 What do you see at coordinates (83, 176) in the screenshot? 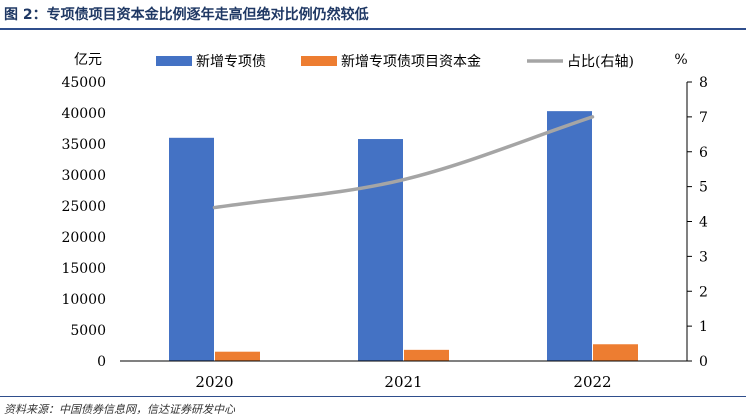
I see `left-tick-label: 30000` at bounding box center [83, 176].